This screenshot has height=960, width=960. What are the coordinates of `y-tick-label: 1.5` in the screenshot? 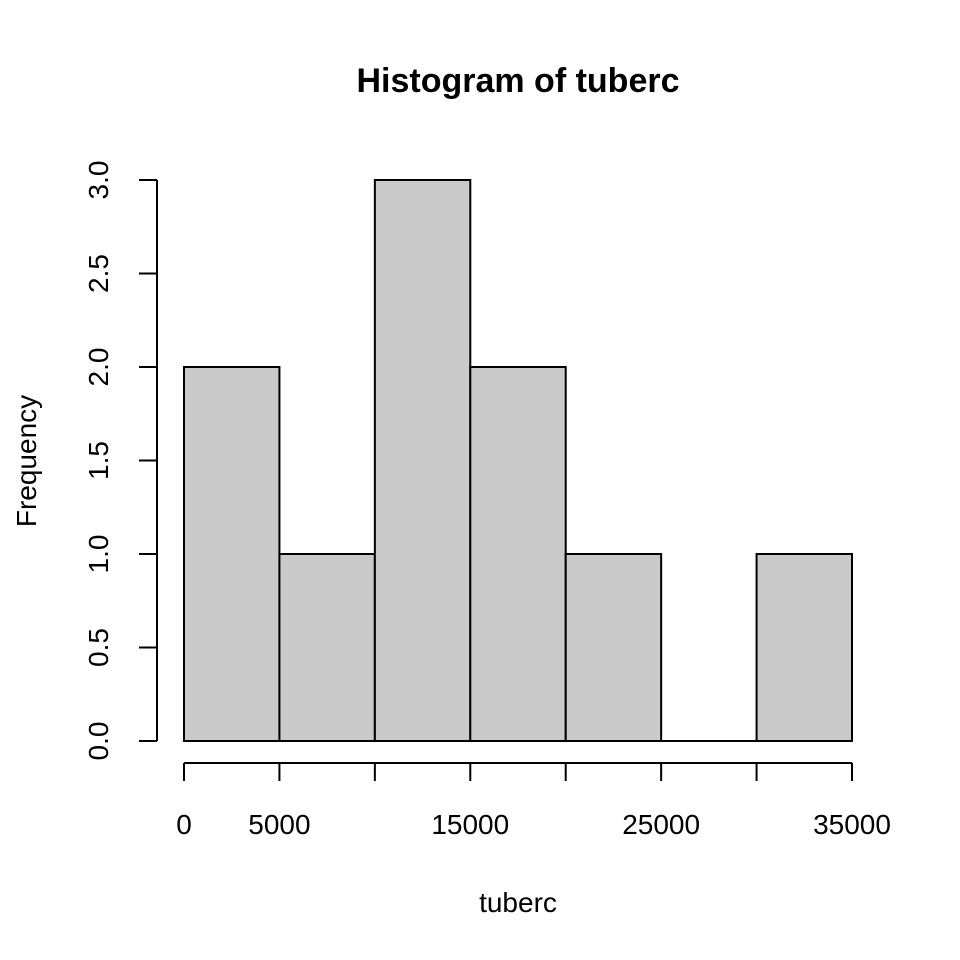 It's located at (98, 460).